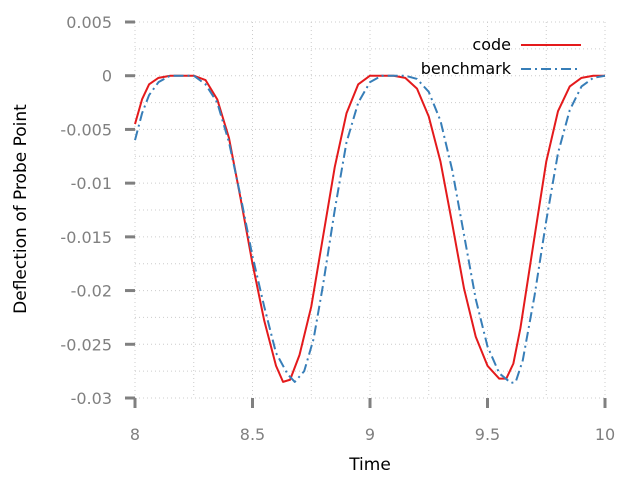  I want to click on y-tick-label: -0.005, so click(86, 129).